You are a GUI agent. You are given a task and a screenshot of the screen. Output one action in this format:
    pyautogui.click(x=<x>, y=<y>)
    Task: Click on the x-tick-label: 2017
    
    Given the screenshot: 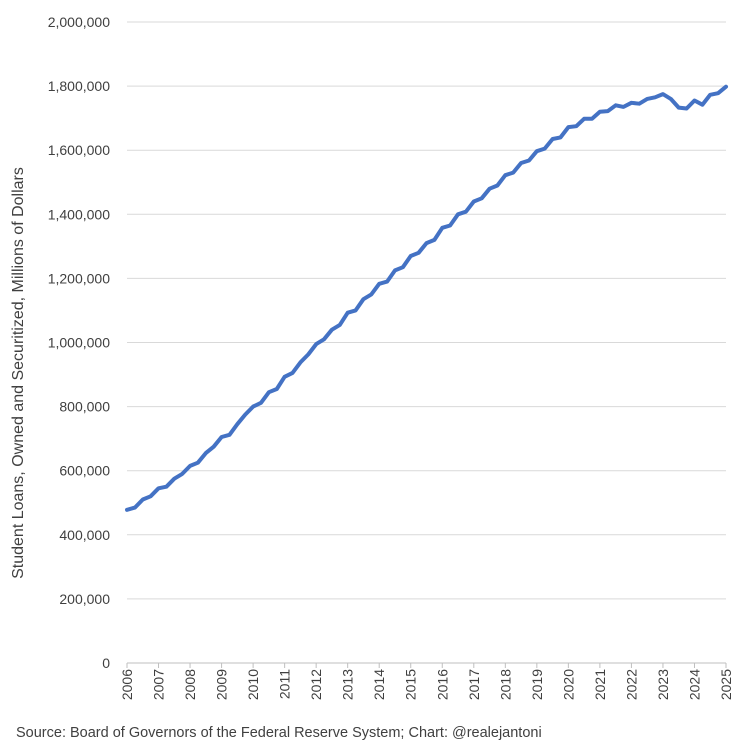 What is the action you would take?
    pyautogui.click(x=474, y=684)
    